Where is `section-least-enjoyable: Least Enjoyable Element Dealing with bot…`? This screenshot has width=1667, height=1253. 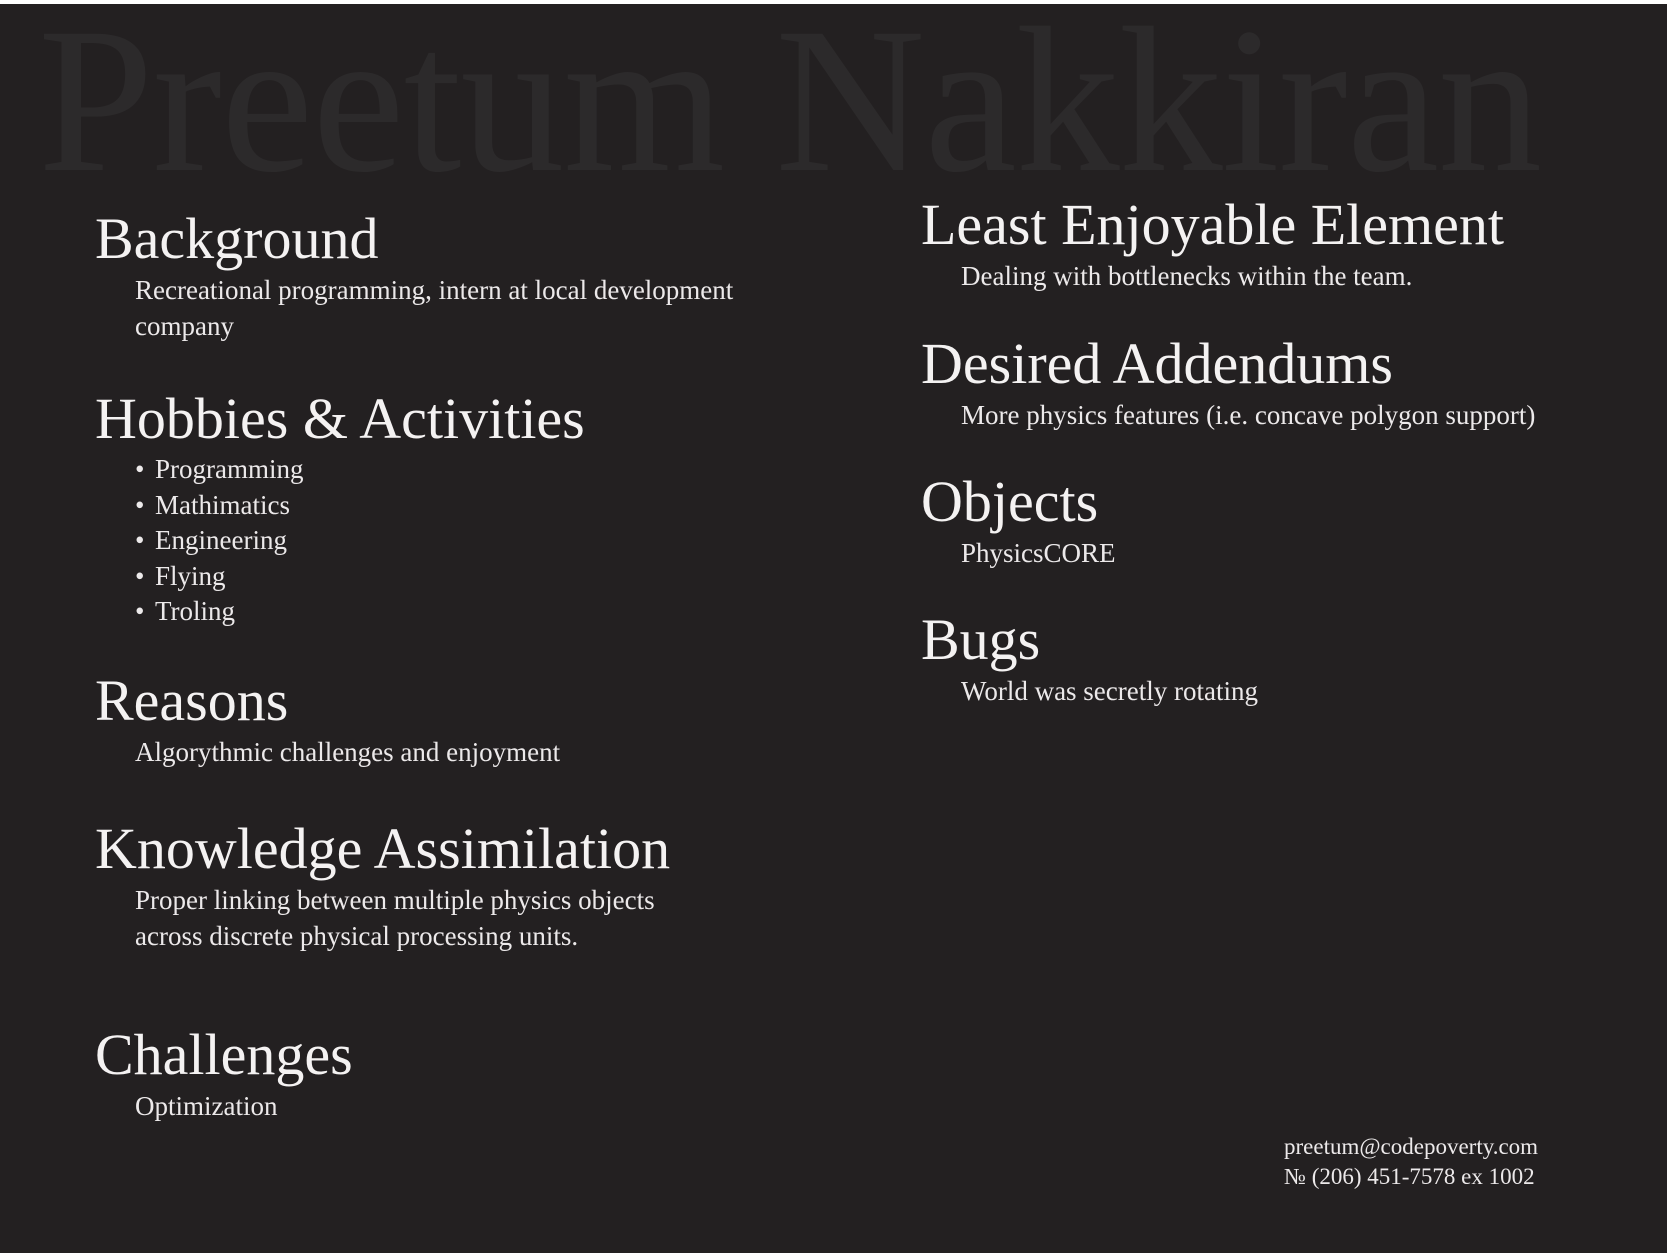 section-least-enjoyable: Least Enjoyable Element Dealing with bot… is located at coordinates (1212, 243).